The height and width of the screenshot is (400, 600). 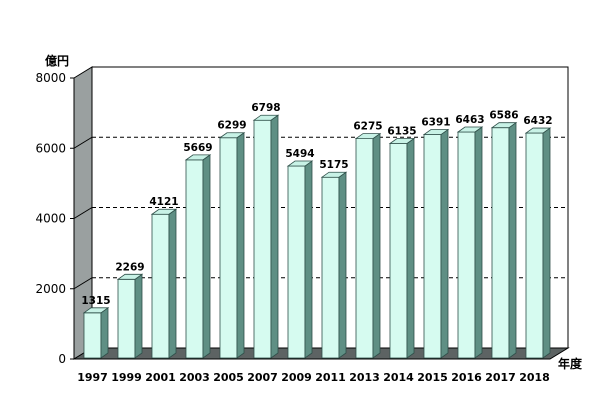 I want to click on data-label-1997: 1315, so click(x=95, y=301).